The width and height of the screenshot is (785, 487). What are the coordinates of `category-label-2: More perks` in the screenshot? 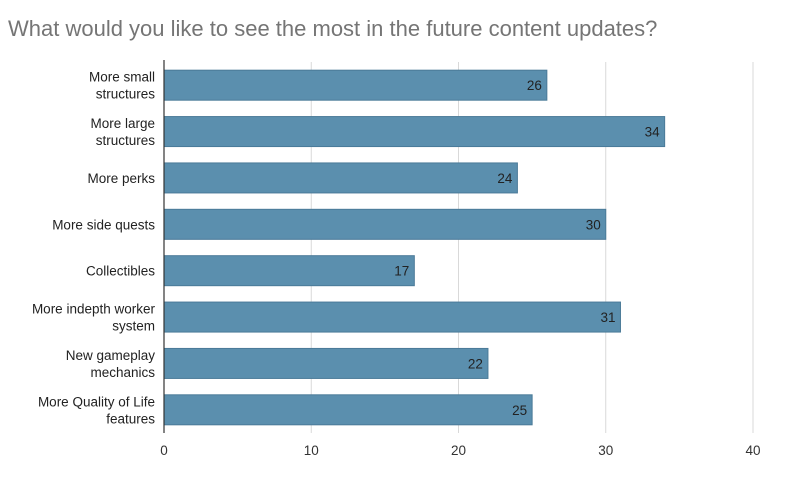 It's located at (121, 178).